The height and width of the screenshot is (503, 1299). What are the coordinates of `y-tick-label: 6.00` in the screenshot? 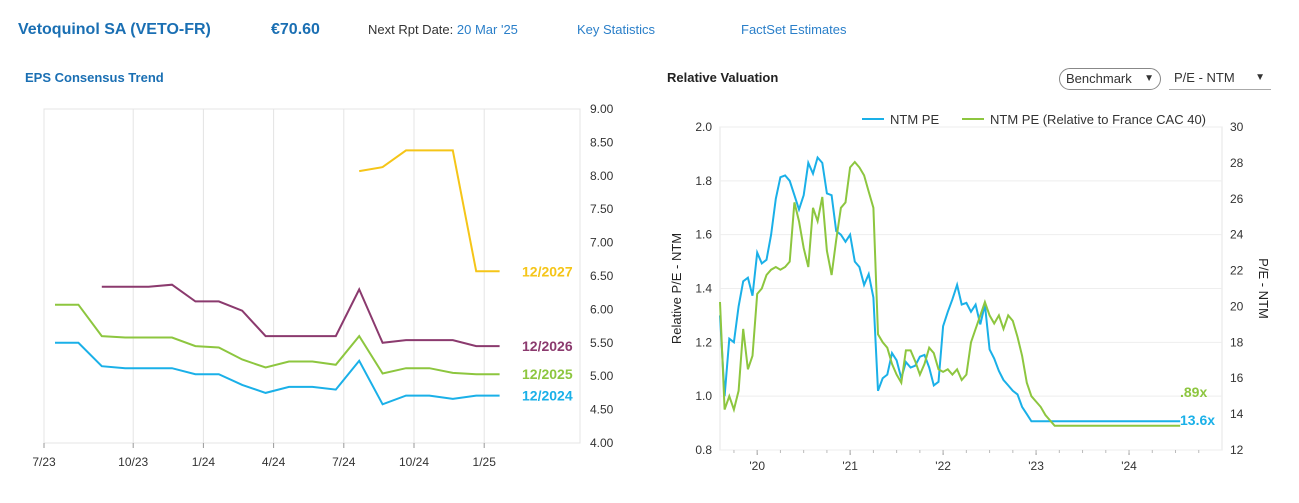 It's located at (602, 309).